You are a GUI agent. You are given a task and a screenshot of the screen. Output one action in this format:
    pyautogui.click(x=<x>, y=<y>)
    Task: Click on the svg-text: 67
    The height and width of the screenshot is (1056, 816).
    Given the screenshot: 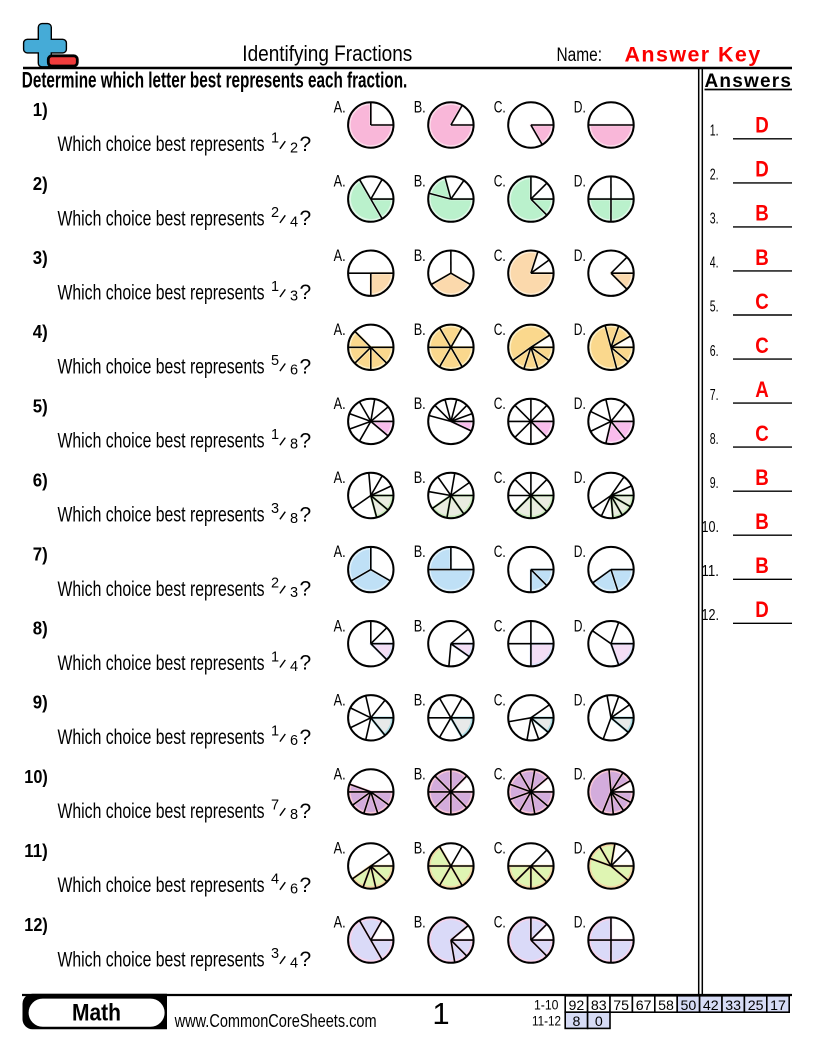 What is the action you would take?
    pyautogui.click(x=644, y=1006)
    